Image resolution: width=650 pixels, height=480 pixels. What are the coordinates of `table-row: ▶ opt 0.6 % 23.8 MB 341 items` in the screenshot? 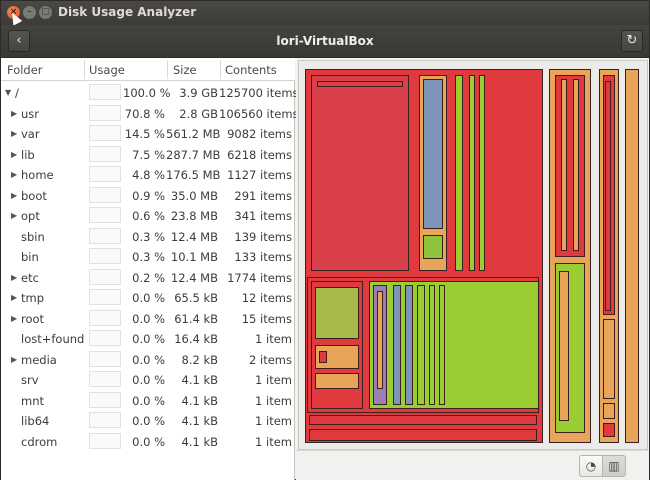 It's located at (148, 215).